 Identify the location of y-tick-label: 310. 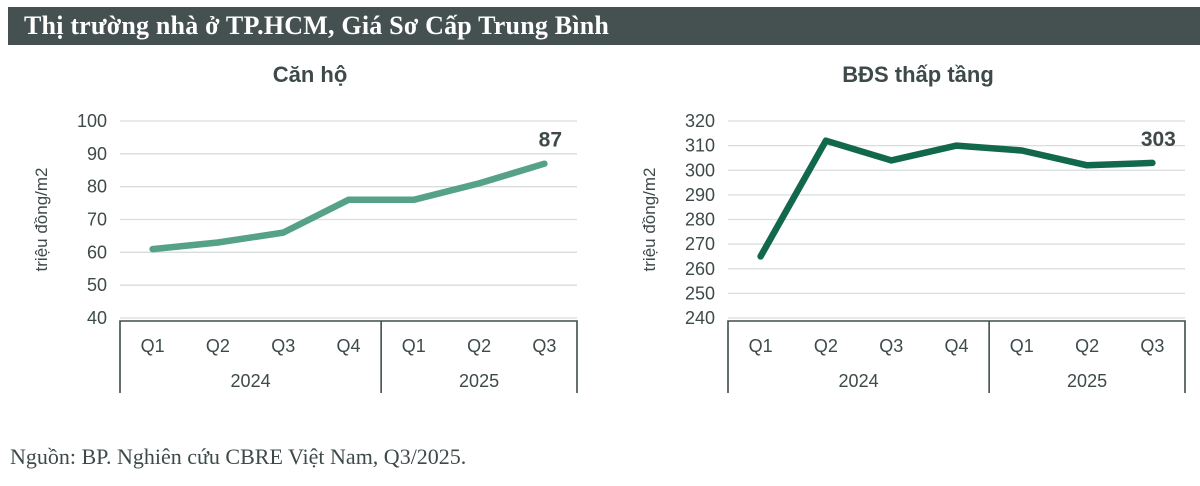
(700, 146).